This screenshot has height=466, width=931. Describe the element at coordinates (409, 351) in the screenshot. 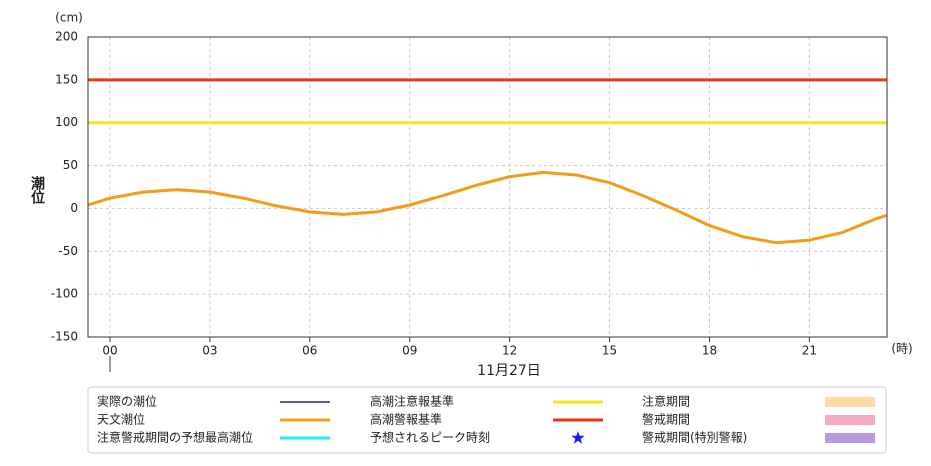

I see `x-tick-label: 09` at that location.